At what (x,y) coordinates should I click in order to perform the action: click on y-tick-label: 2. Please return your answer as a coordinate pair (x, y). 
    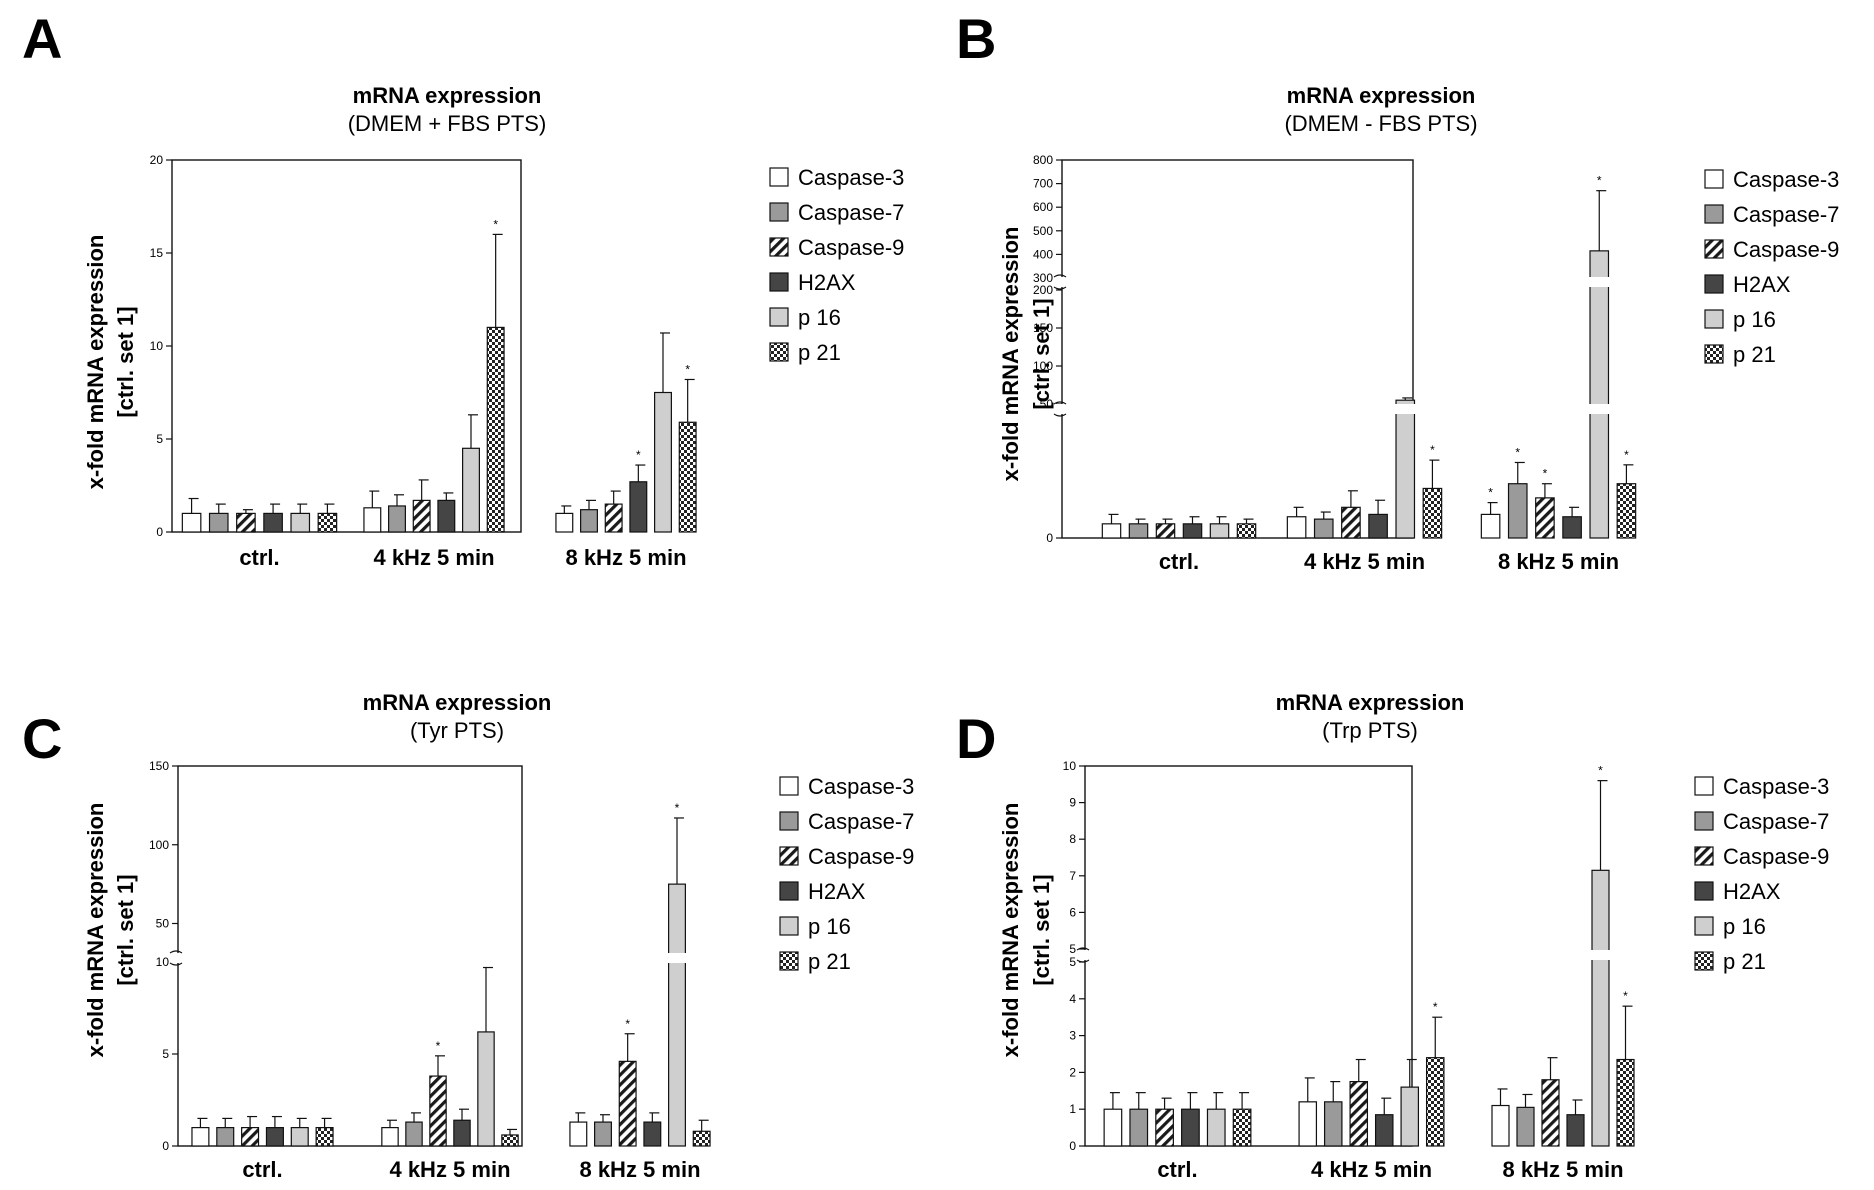
    Looking at the image, I should click on (1072, 1072).